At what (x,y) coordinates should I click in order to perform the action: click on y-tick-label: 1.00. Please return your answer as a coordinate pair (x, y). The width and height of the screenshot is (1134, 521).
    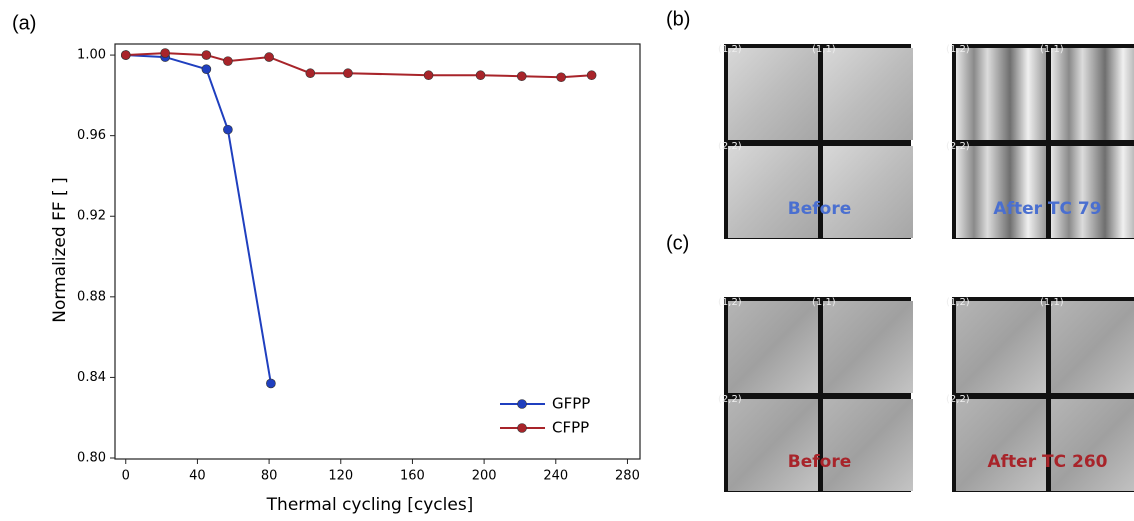
    Looking at the image, I should click on (91, 55).